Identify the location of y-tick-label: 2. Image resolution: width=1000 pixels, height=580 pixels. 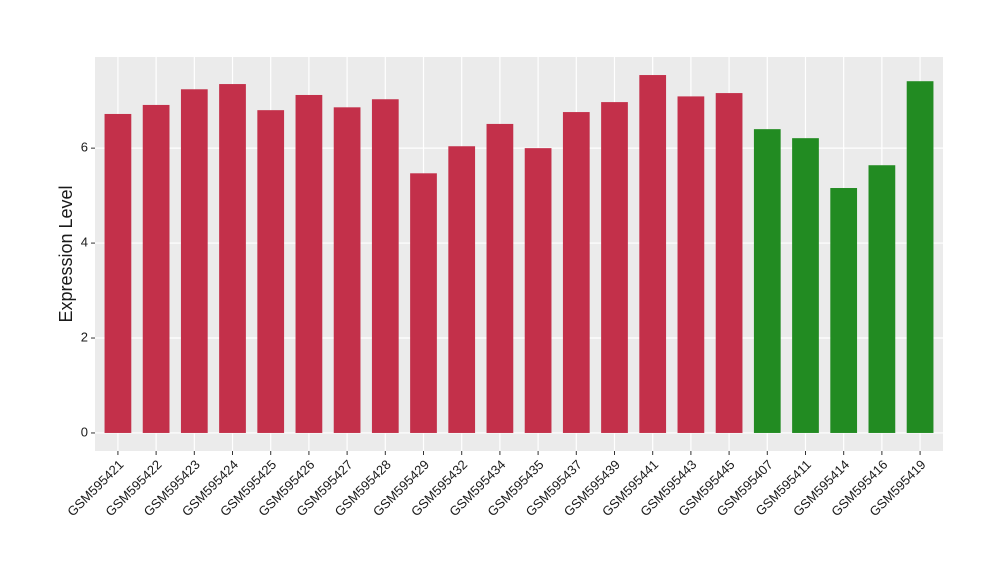
(84, 336).